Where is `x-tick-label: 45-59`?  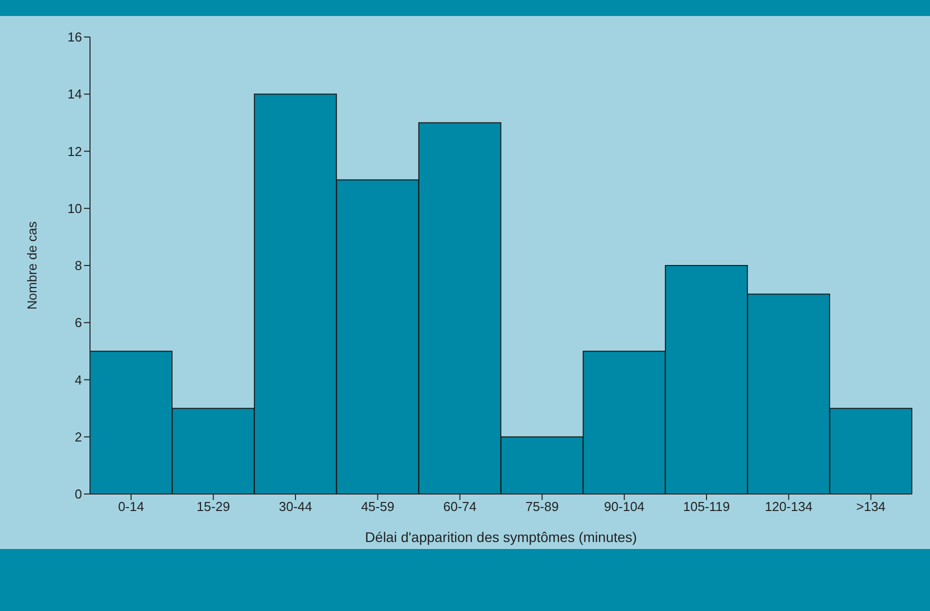 x-tick-label: 45-59 is located at coordinates (377, 506).